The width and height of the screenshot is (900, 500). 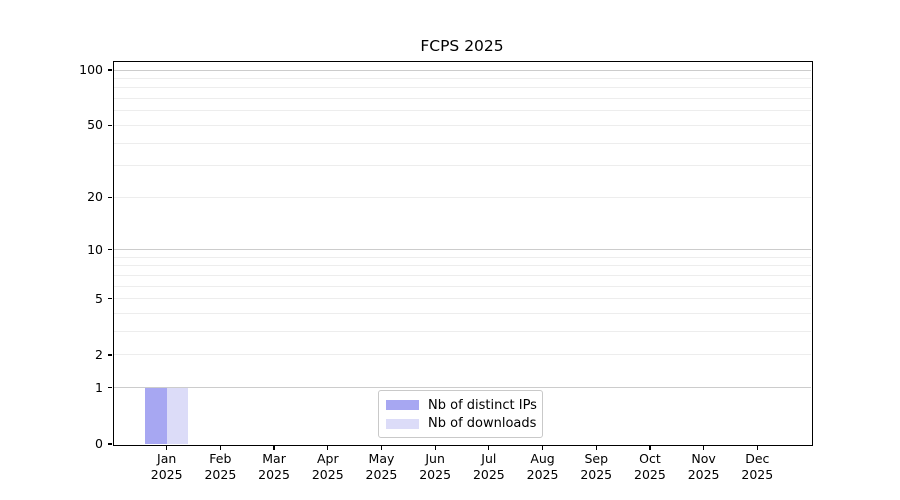 I want to click on legend-entry-downloads: Nb of downloads, so click(x=461, y=424).